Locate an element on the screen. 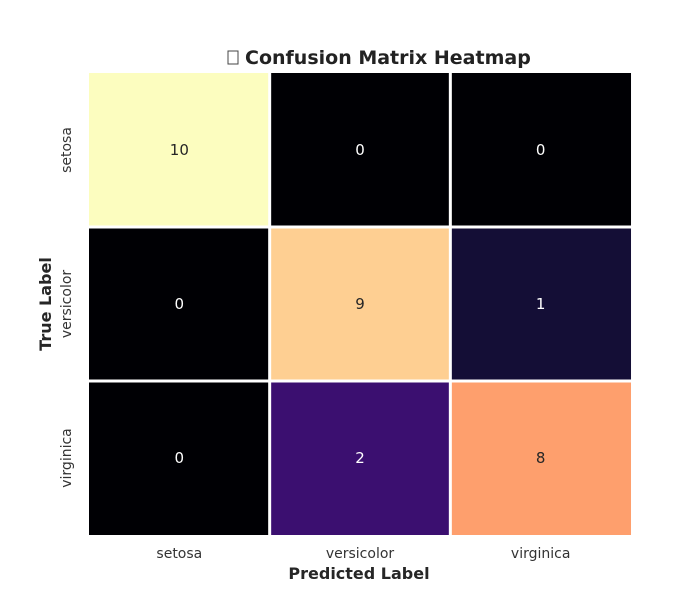 The width and height of the screenshot is (700, 600). y-tick-label: virginica is located at coordinates (67, 458).